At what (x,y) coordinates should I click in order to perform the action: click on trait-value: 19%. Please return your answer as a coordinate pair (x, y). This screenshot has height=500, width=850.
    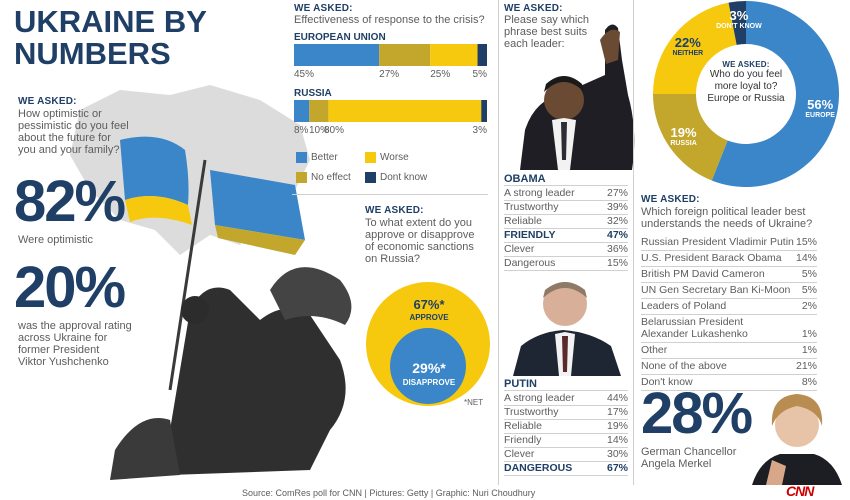
    Looking at the image, I should click on (617, 426).